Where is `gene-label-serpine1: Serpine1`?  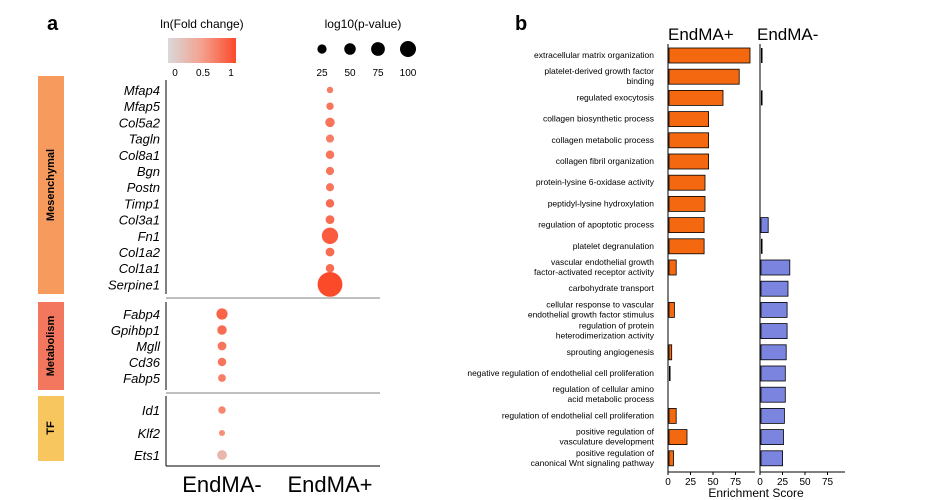
gene-label-serpine1: Serpine1 is located at coordinates (134, 284).